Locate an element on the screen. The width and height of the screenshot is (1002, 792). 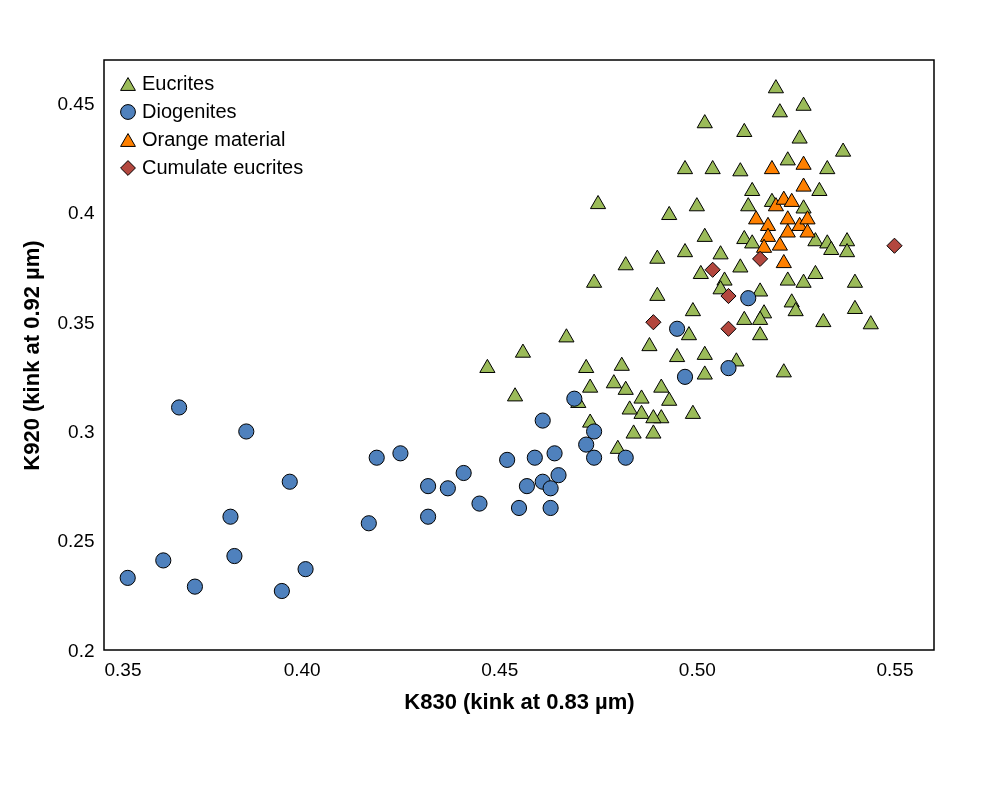
x-tick-label: 0.55 is located at coordinates (895, 669).